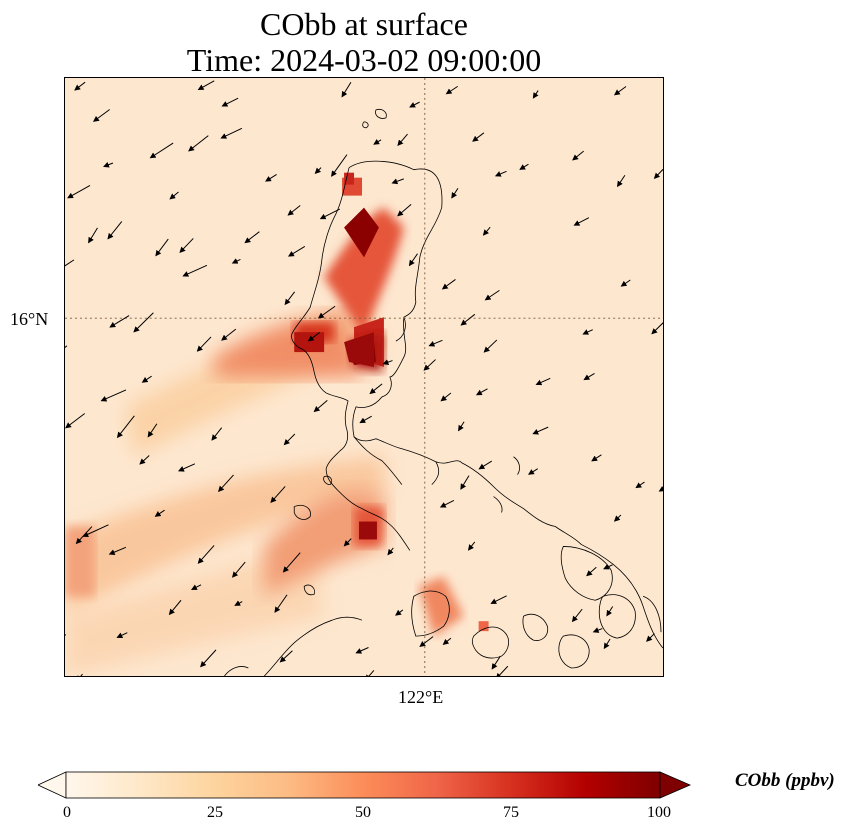 Image resolution: width=854 pixels, height=836 pixels. Describe the element at coordinates (675, 785) in the screenshot. I see `colorbar-extend-high` at that location.